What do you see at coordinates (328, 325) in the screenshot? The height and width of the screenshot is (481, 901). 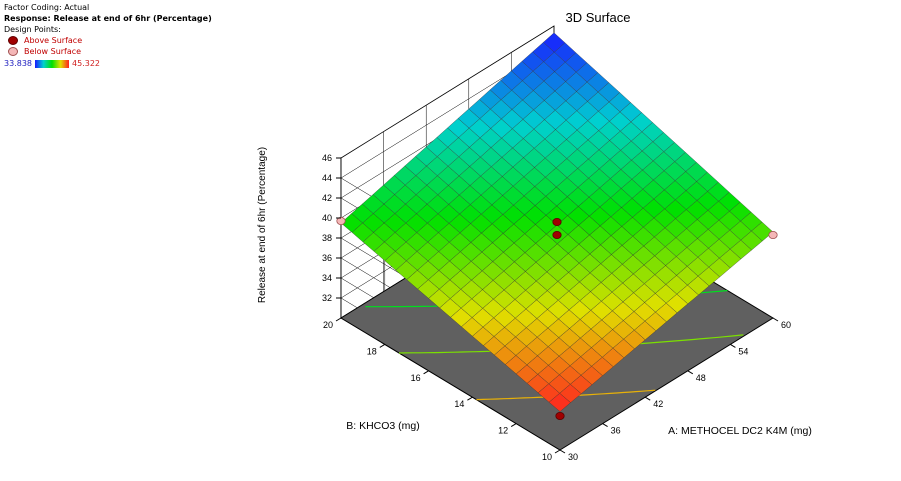 I see `y-tick-label: 20` at bounding box center [328, 325].